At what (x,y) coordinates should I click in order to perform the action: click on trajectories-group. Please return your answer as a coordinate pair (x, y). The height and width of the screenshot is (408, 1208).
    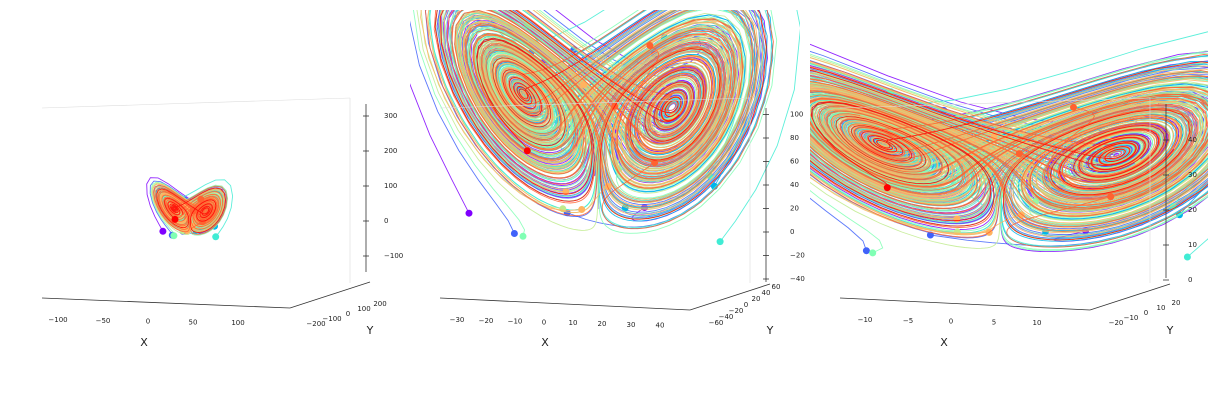
    Looking at the image, I should click on (190, 209).